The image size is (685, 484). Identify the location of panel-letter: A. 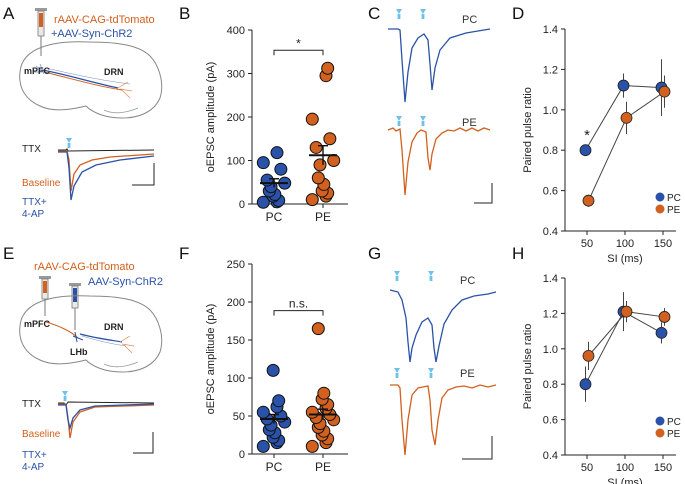
(9, 13).